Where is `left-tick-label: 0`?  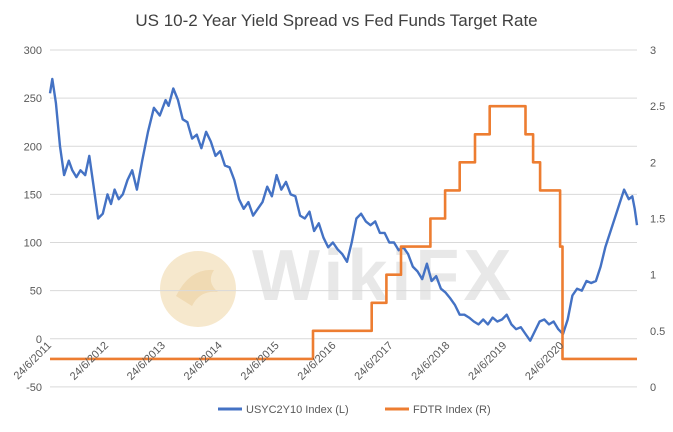 left-tick-label: 0 is located at coordinates (39, 340).